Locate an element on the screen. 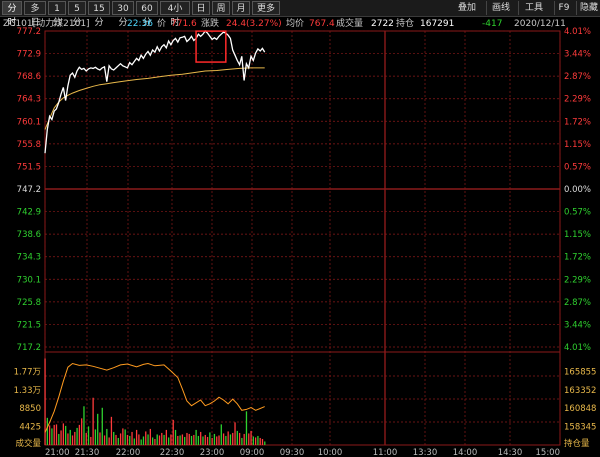  price-axis-label: 725.8 is located at coordinates (29, 303).